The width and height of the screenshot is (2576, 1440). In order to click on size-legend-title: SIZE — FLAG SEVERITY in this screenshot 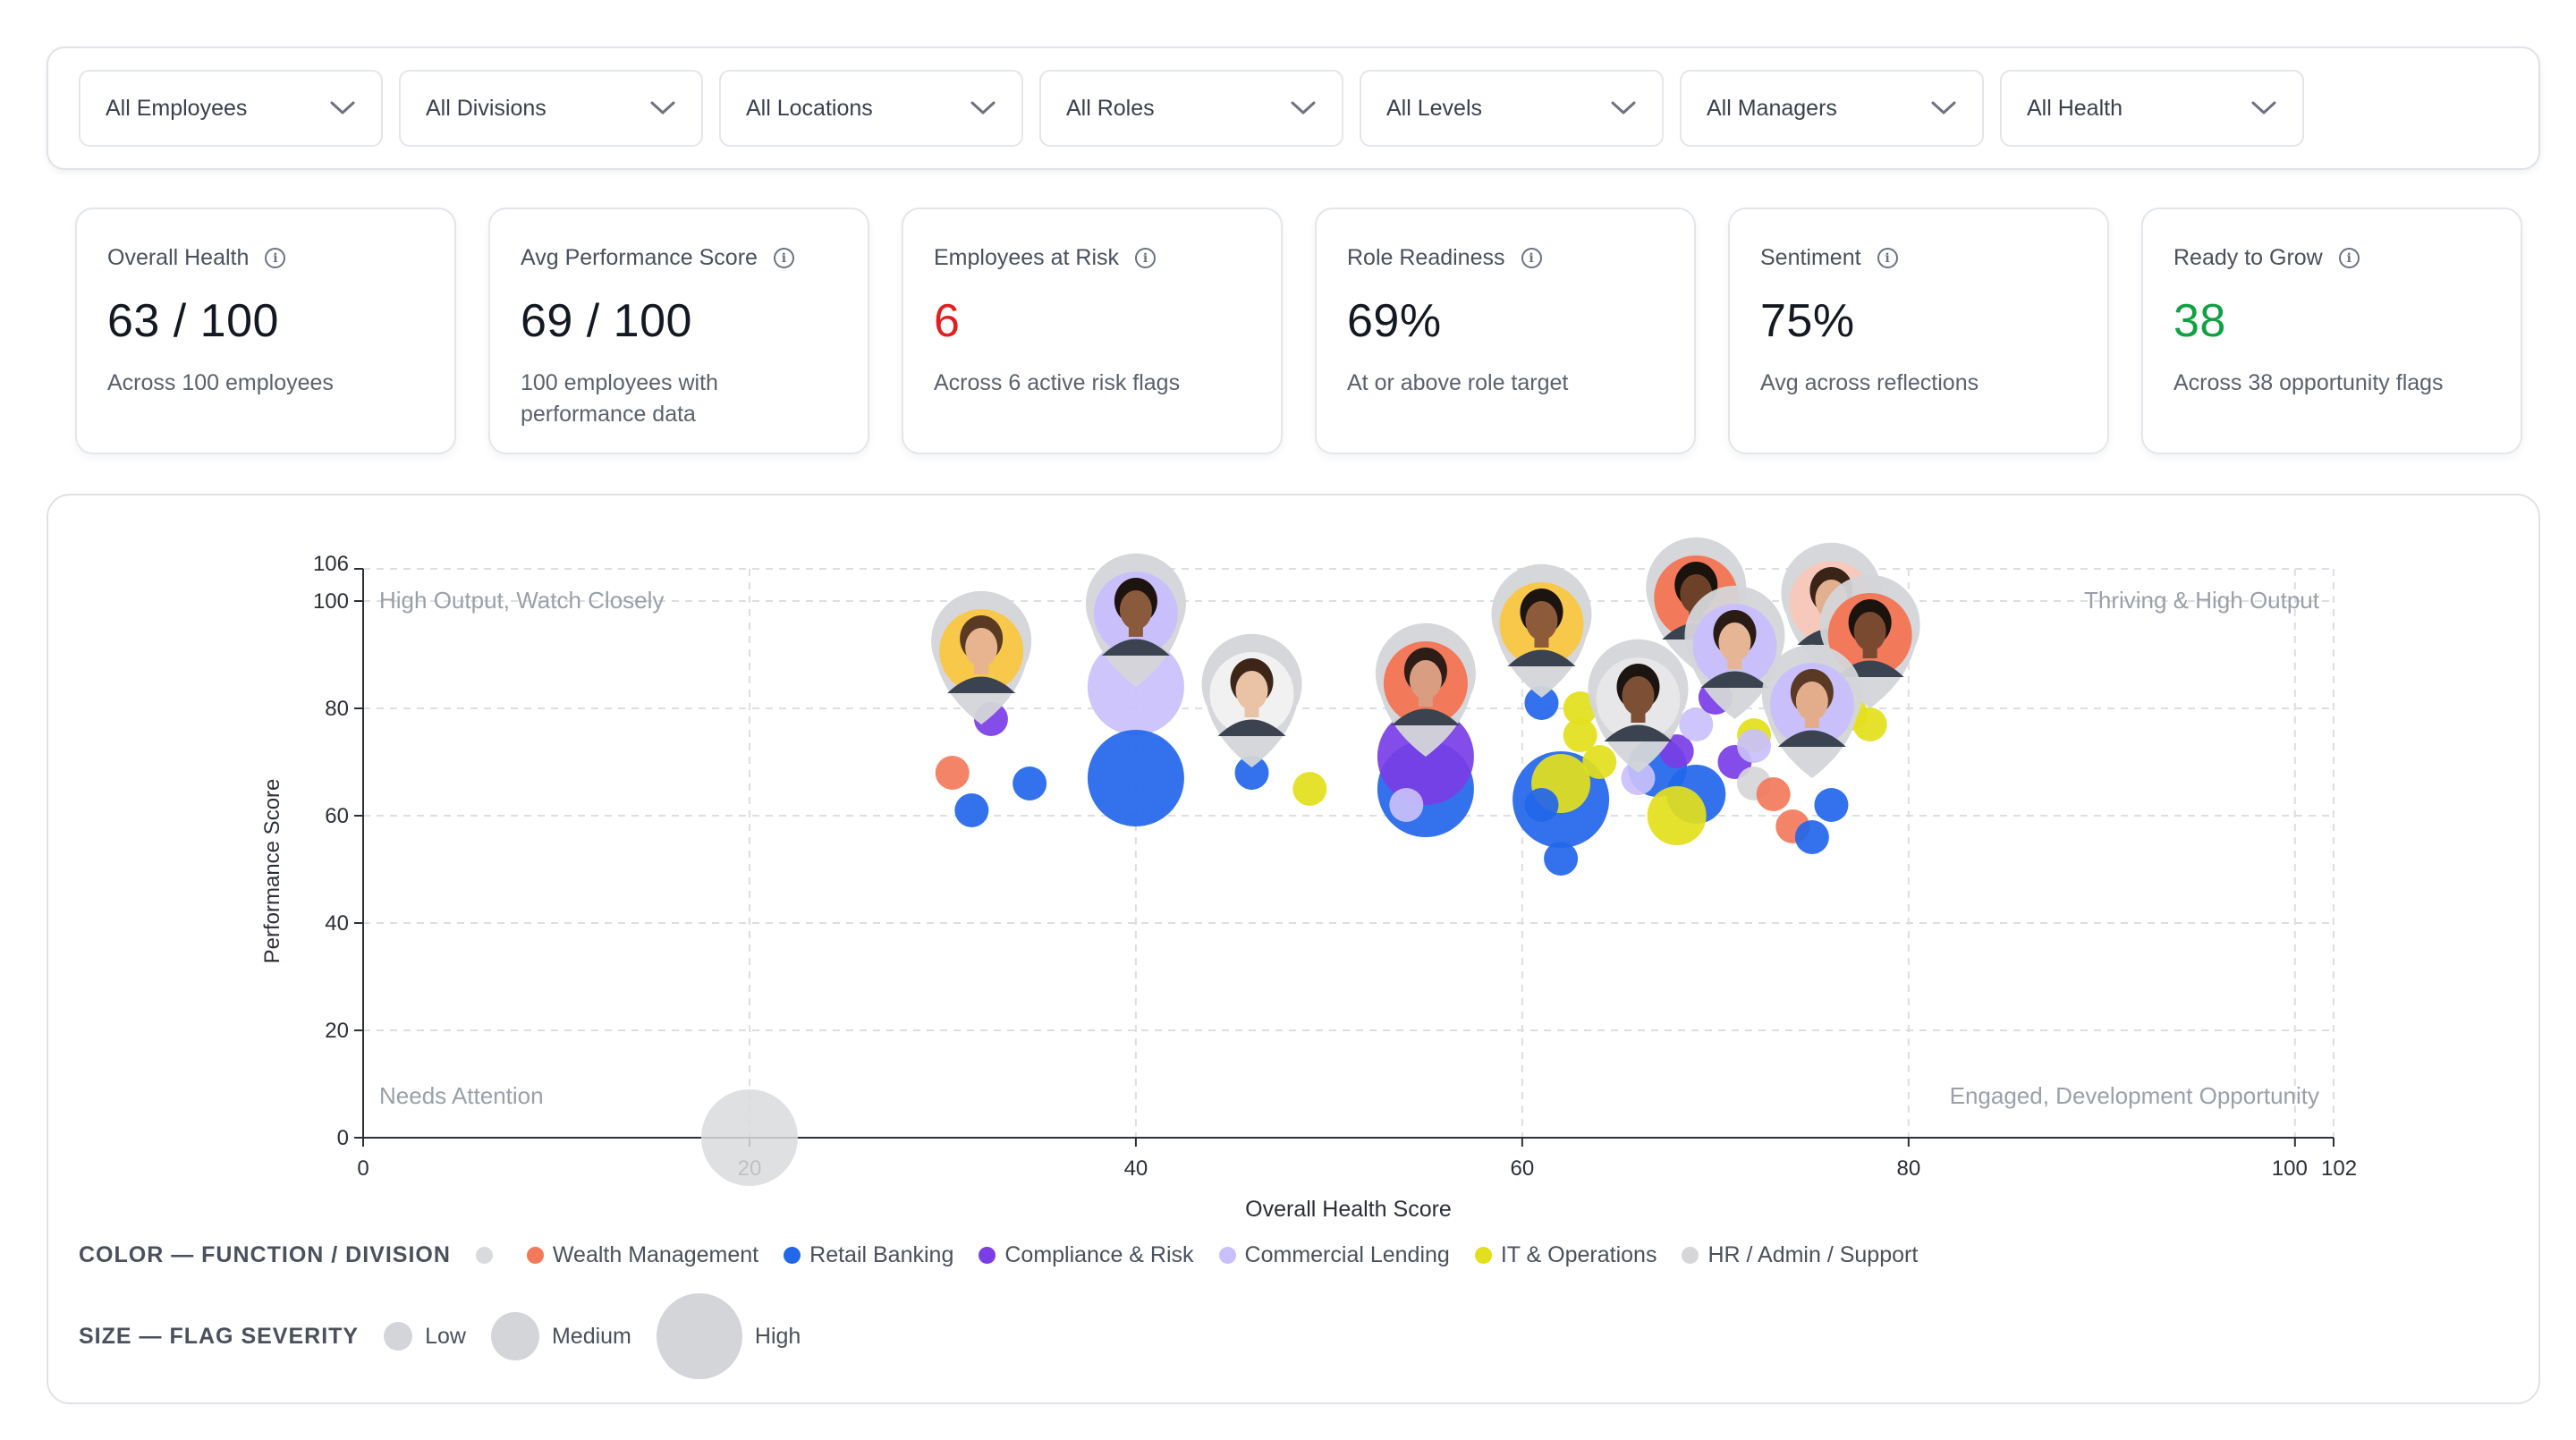, I will do `click(219, 1336)`.